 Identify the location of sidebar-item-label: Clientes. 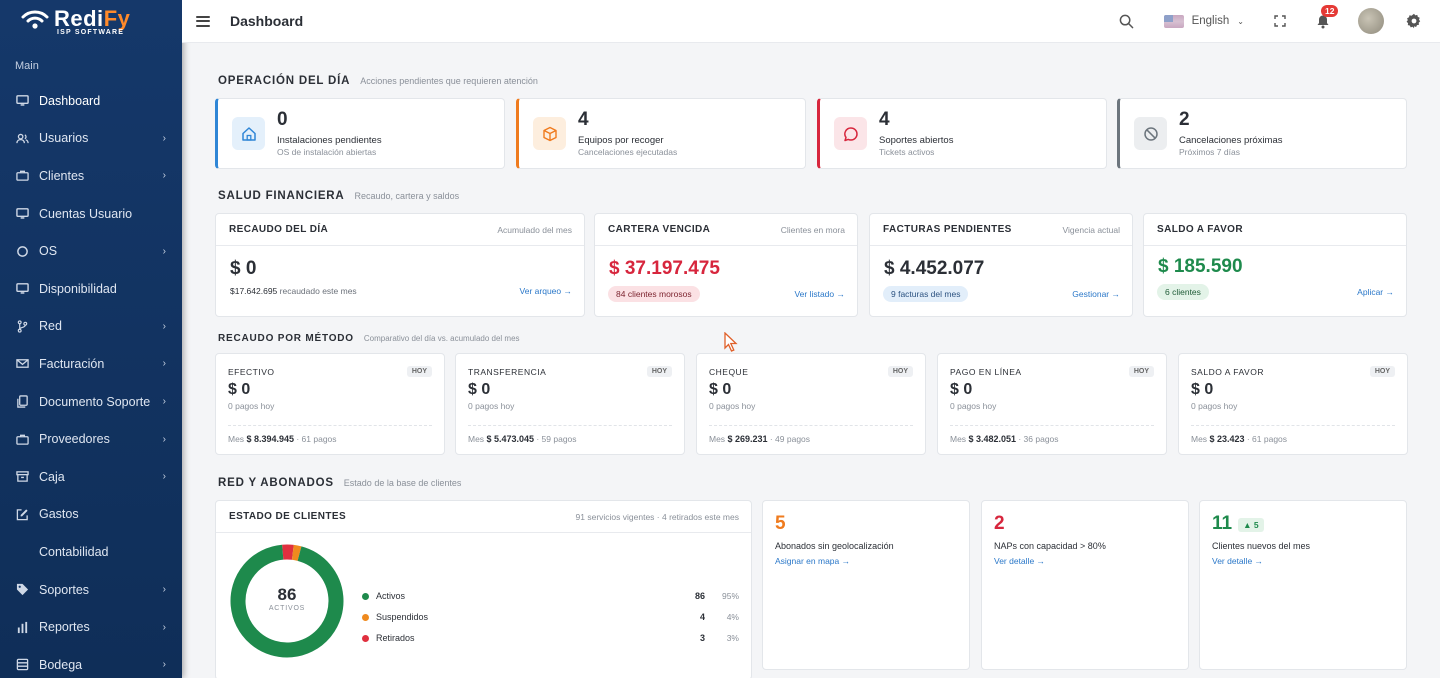
(101, 176).